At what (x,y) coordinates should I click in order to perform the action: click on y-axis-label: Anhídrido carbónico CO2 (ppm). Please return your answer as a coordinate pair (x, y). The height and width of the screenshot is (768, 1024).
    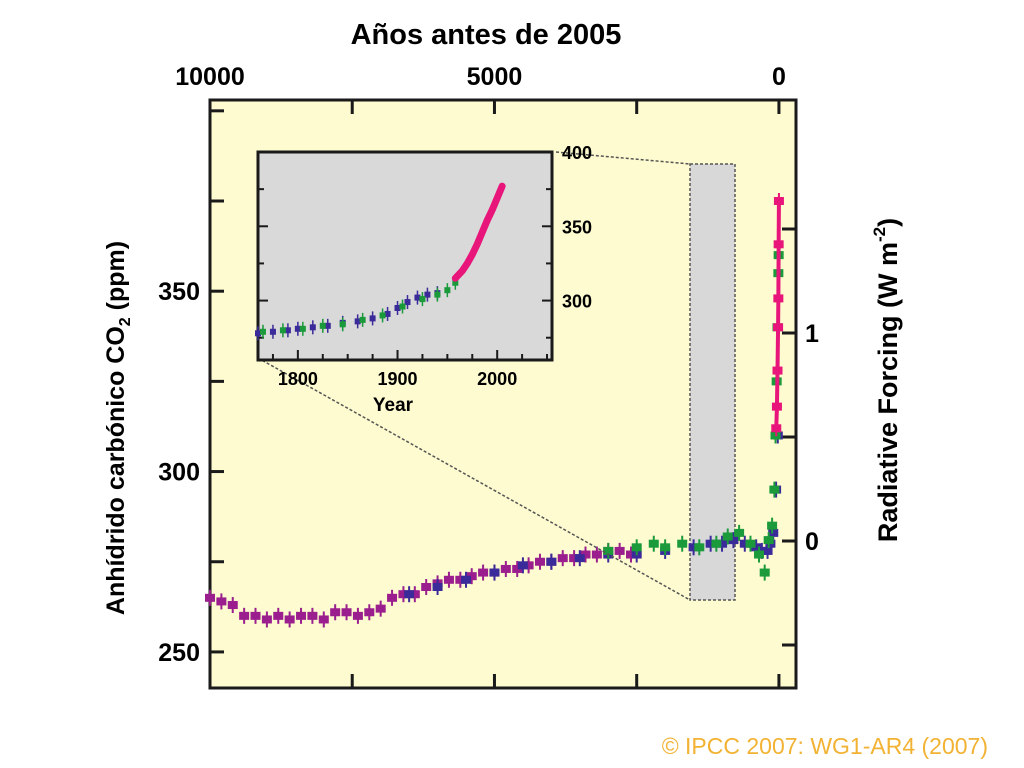
    Looking at the image, I should click on (118, 428).